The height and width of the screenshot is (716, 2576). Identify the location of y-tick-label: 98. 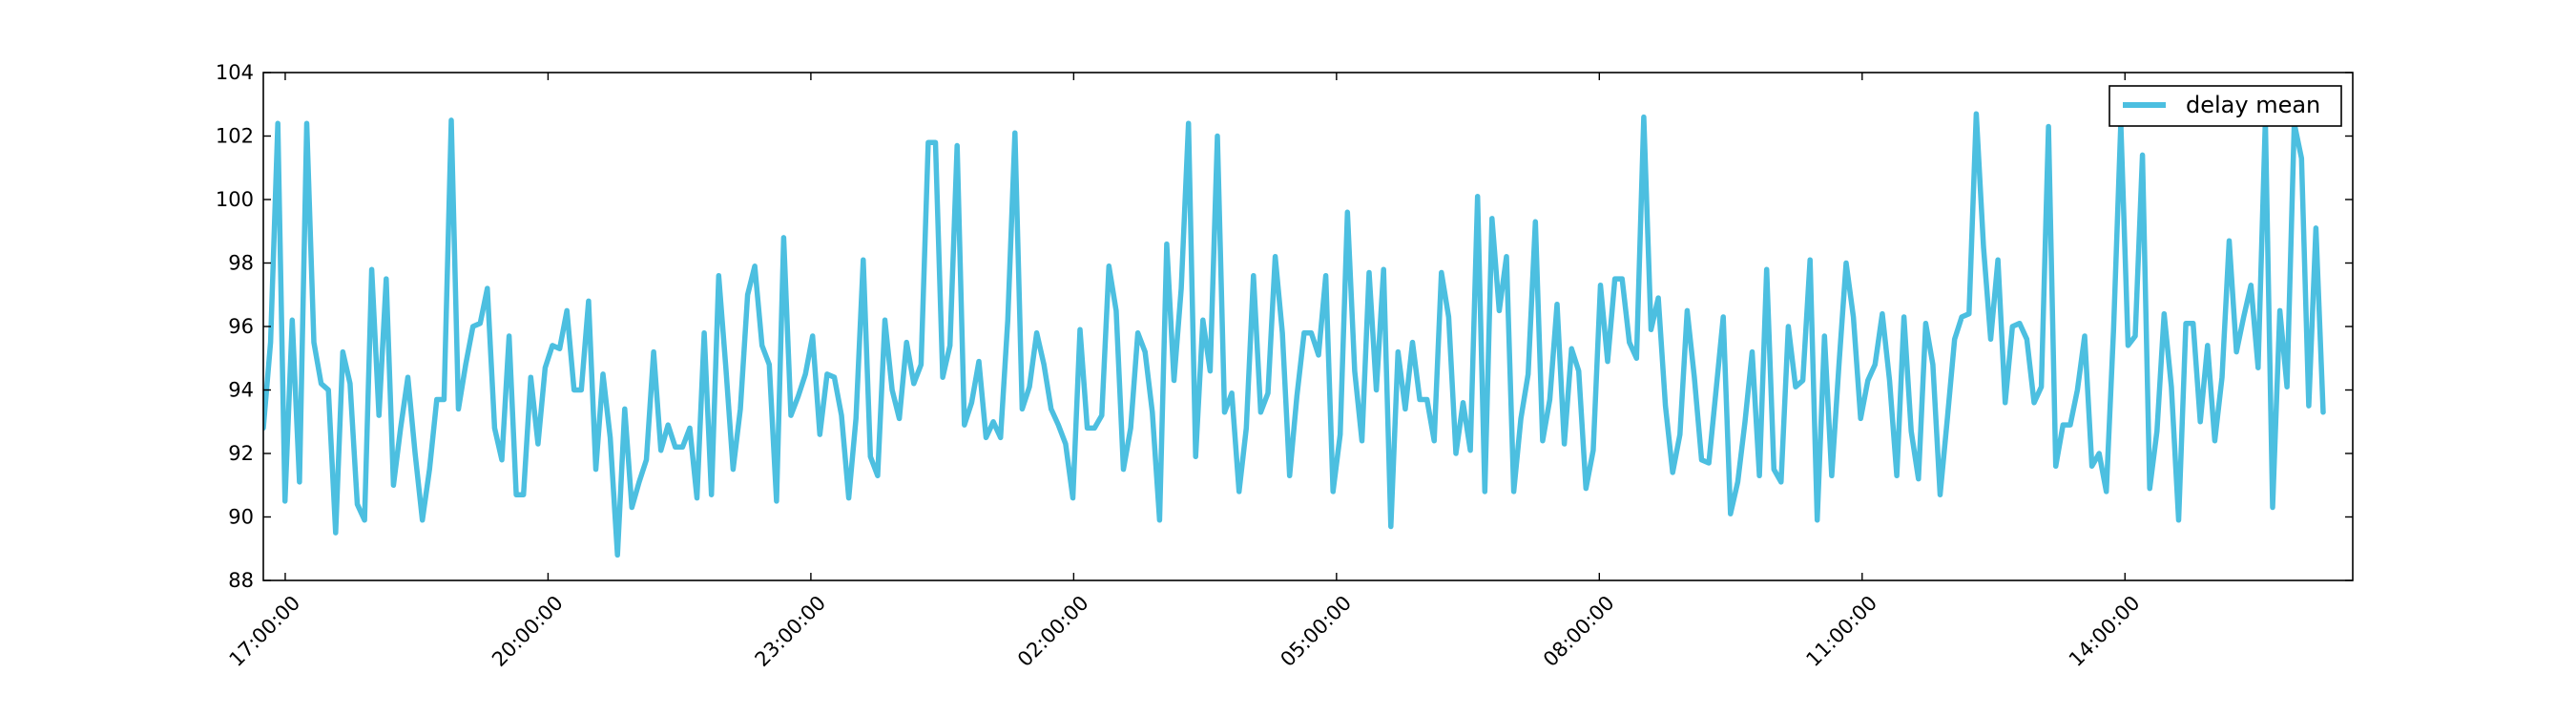
(241, 263).